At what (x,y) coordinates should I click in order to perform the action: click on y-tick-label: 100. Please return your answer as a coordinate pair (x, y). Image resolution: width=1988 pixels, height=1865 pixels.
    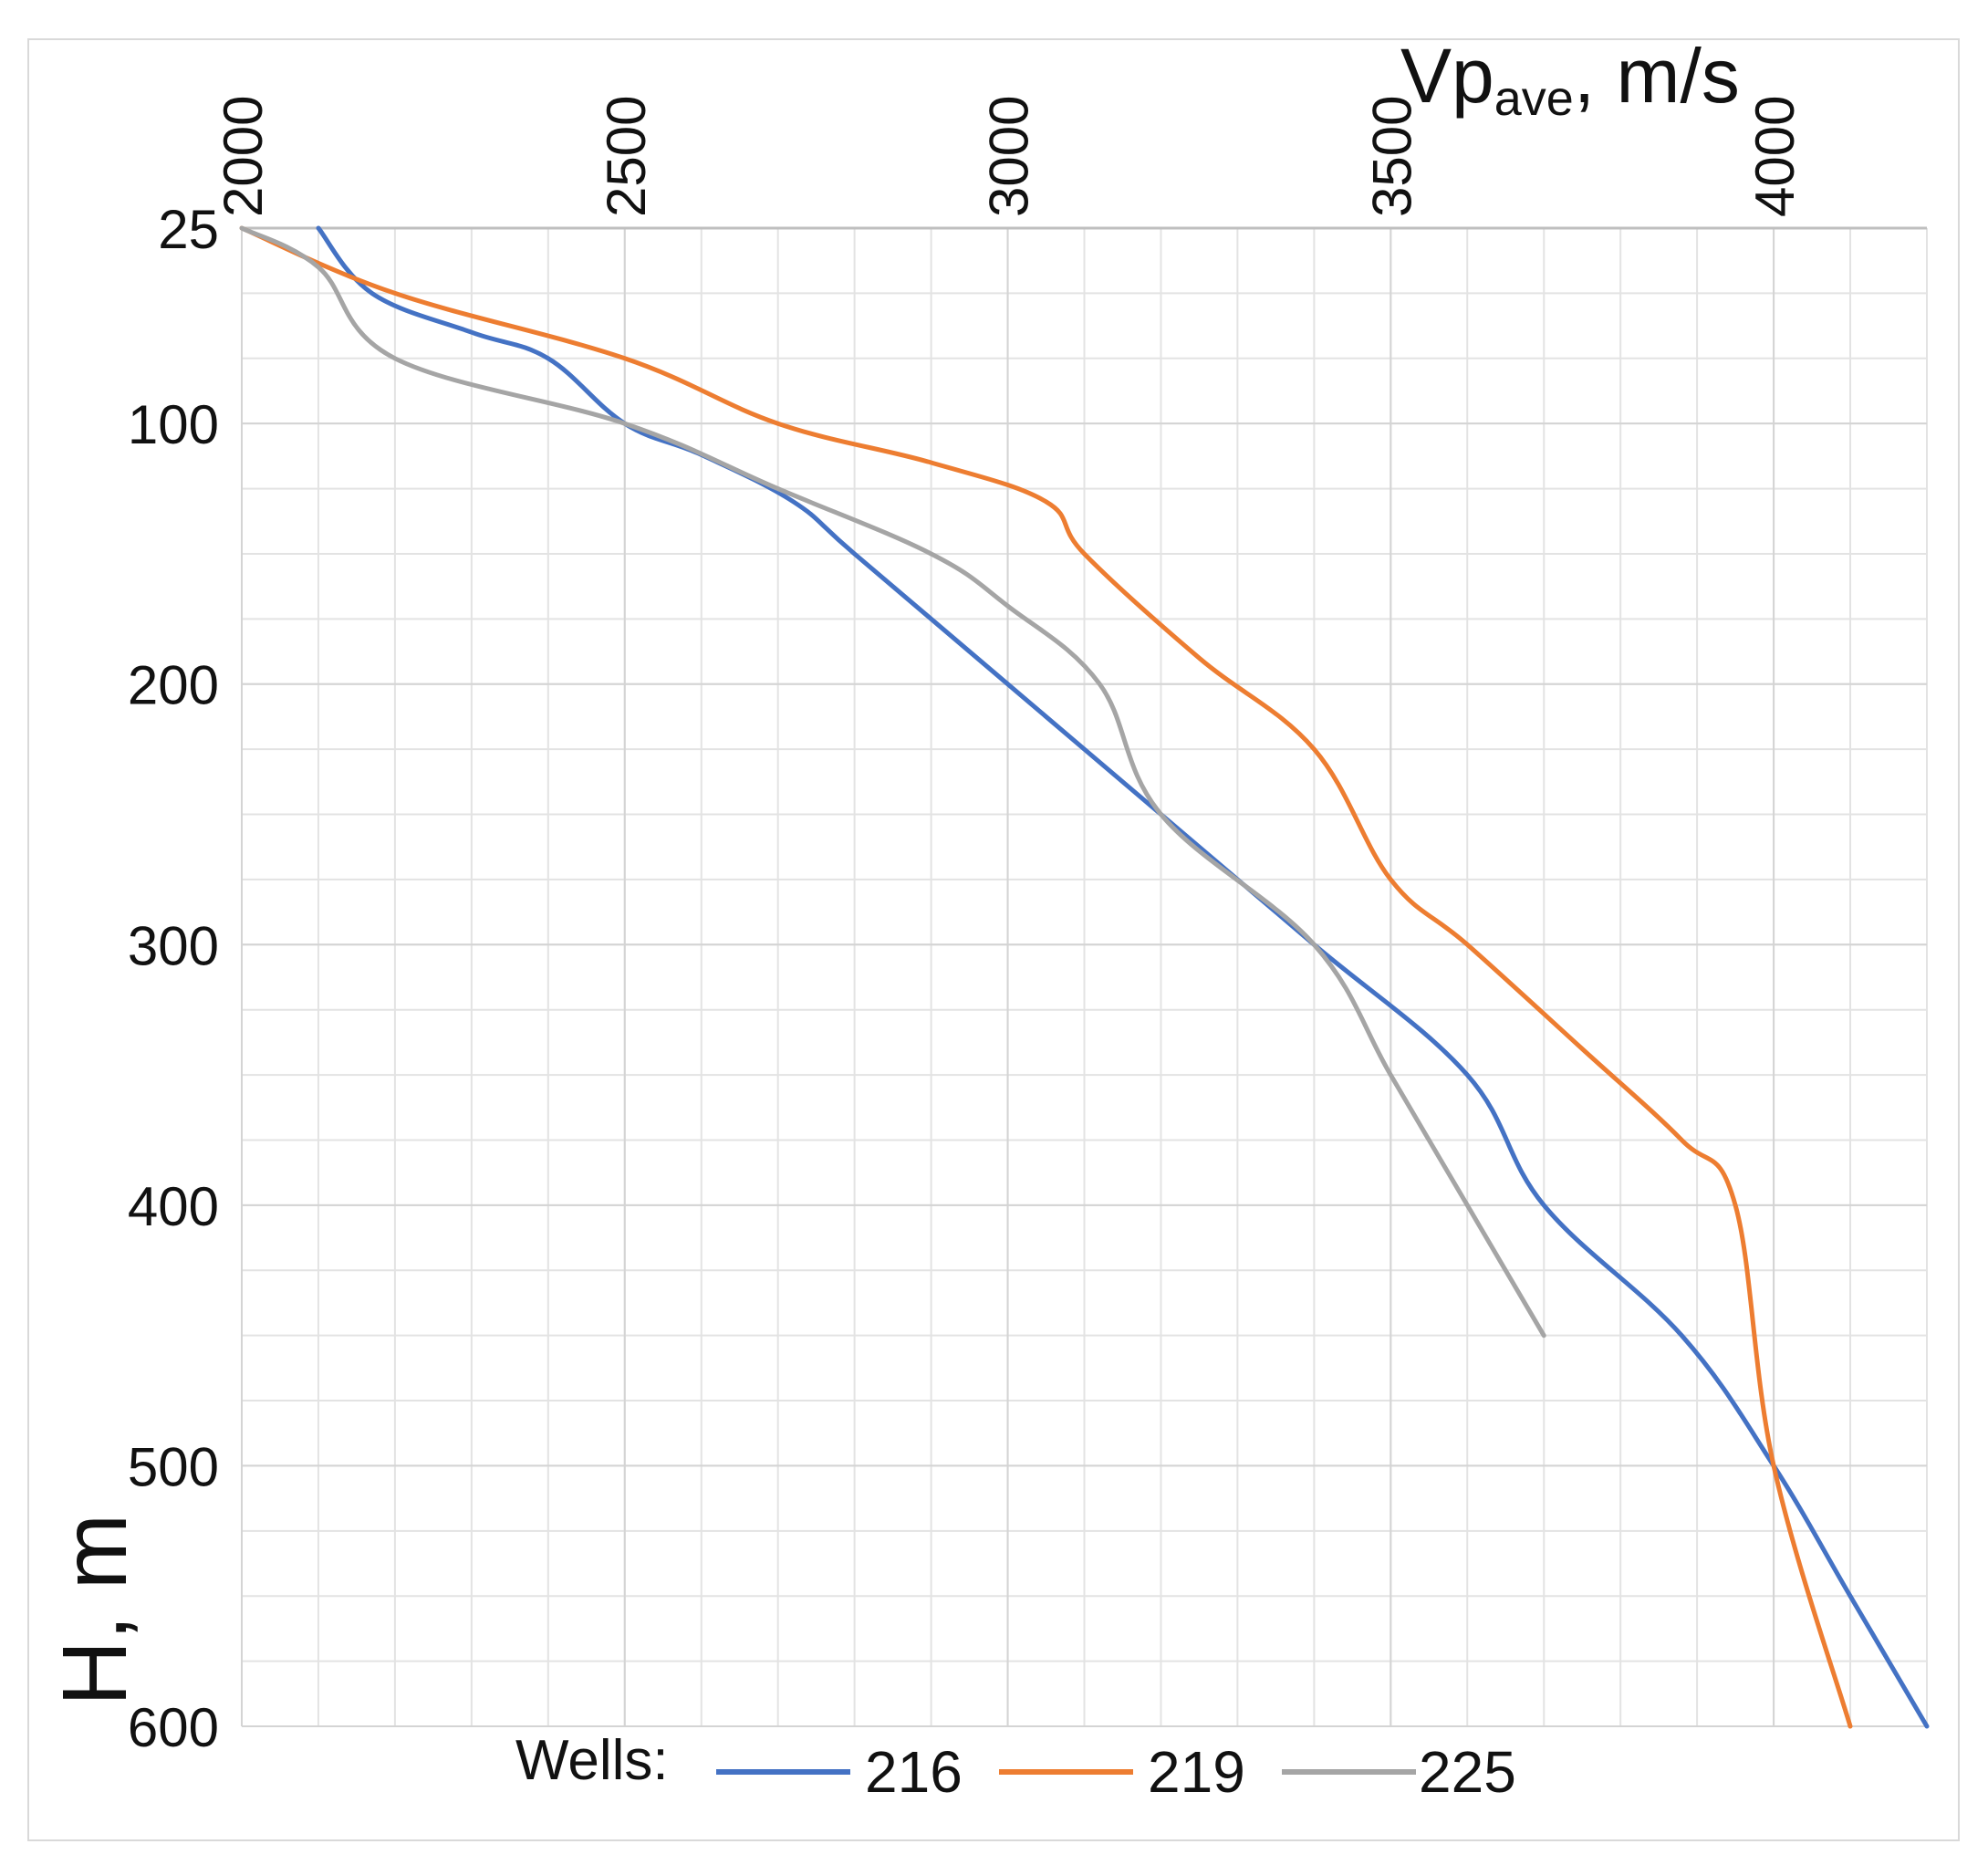
    Looking at the image, I should click on (173, 424).